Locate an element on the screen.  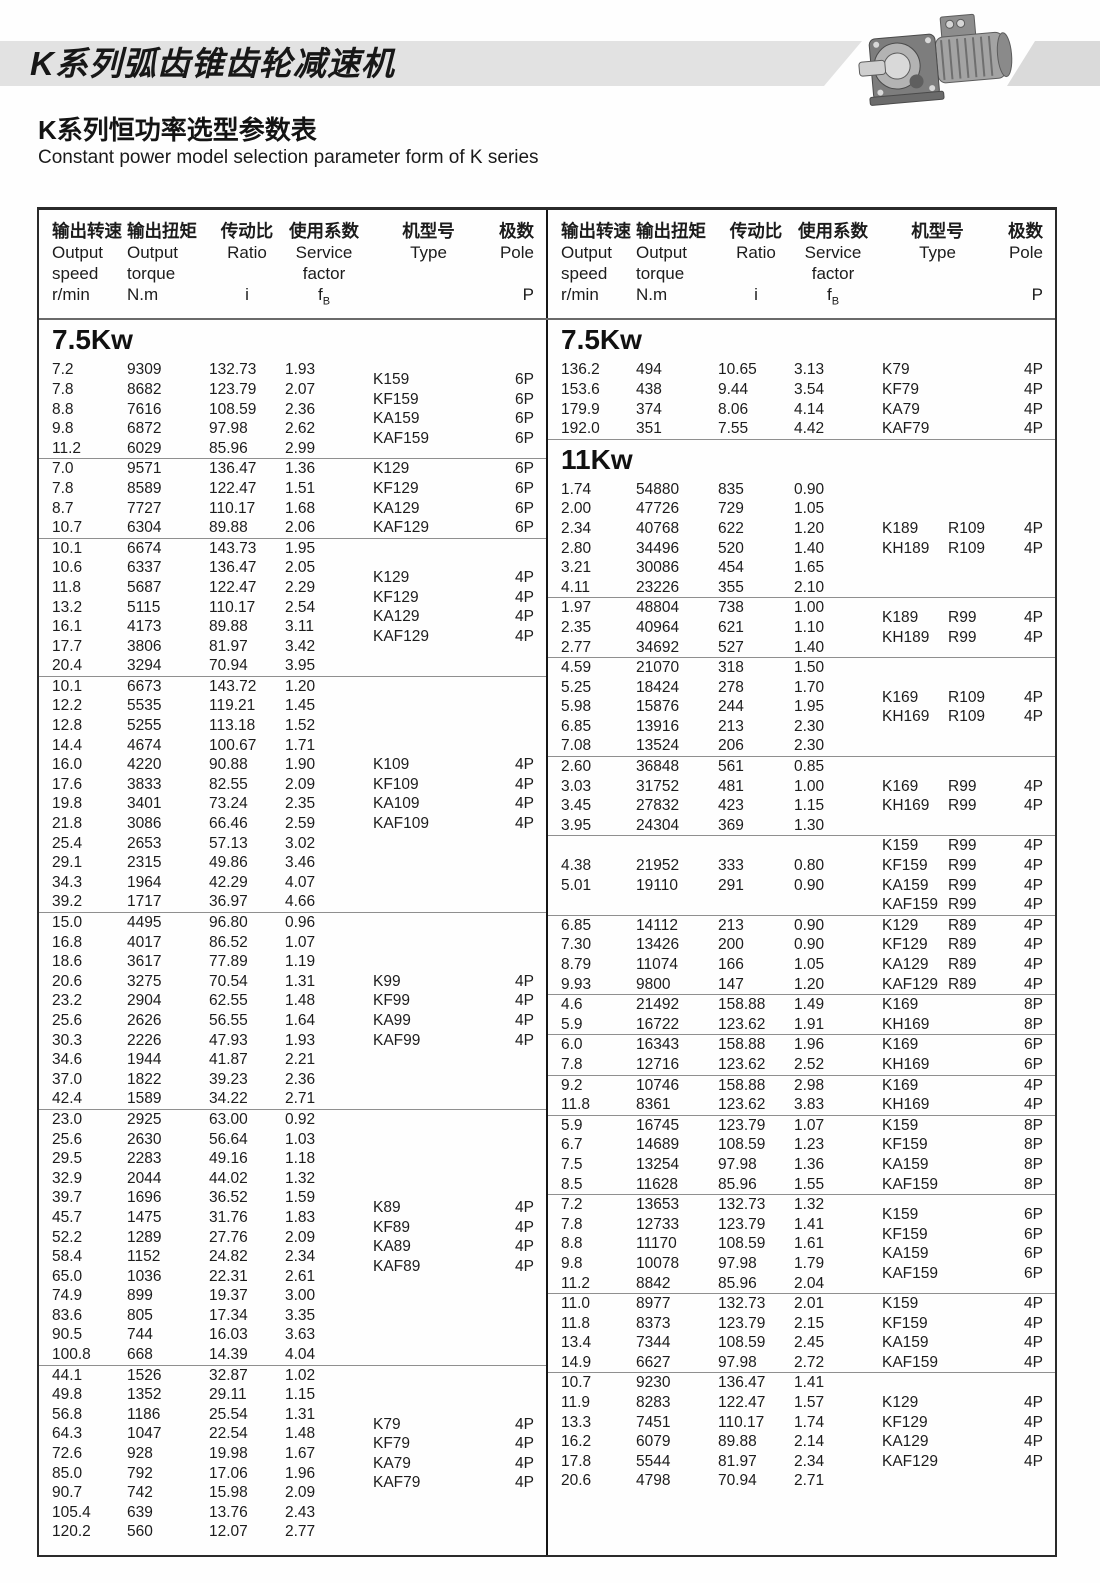
cell-ratio: 527 is located at coordinates (731, 647).